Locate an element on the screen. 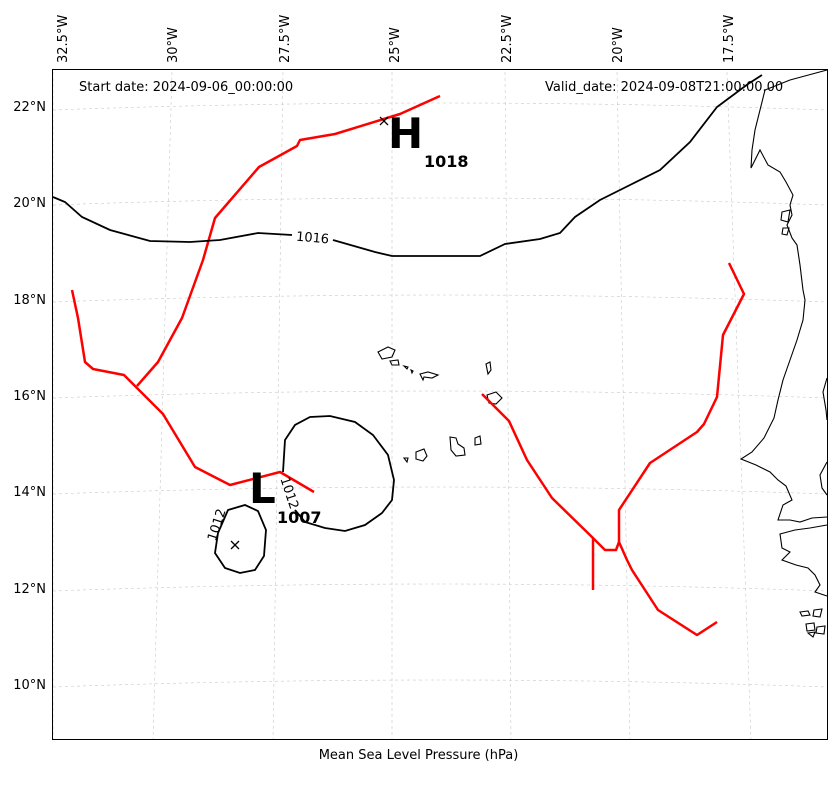  isobar-label-1012-b: 1012 is located at coordinates (217, 525).